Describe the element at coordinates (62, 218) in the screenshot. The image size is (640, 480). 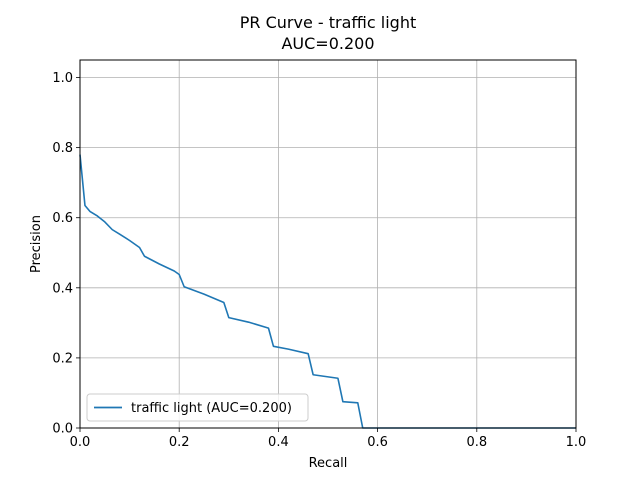
I see `y-tick-label: 0.6` at that location.